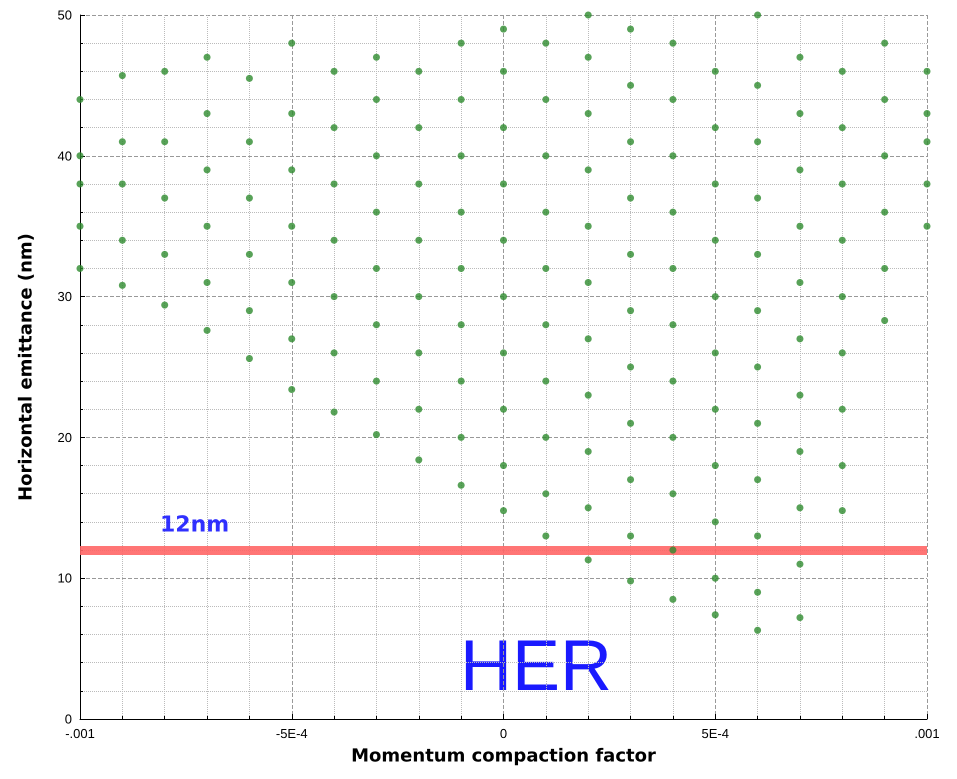 The width and height of the screenshot is (957, 779). What do you see at coordinates (65, 15) in the screenshot?
I see `y-tick-label: 50` at bounding box center [65, 15].